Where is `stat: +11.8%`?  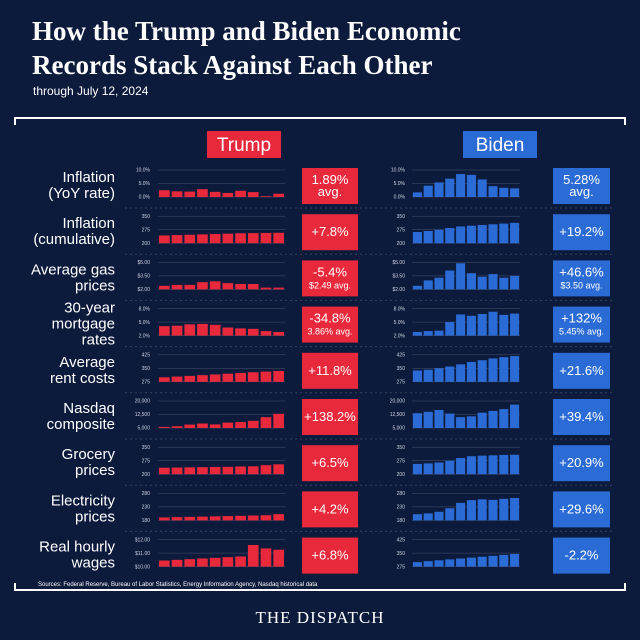 stat: +11.8% is located at coordinates (330, 370).